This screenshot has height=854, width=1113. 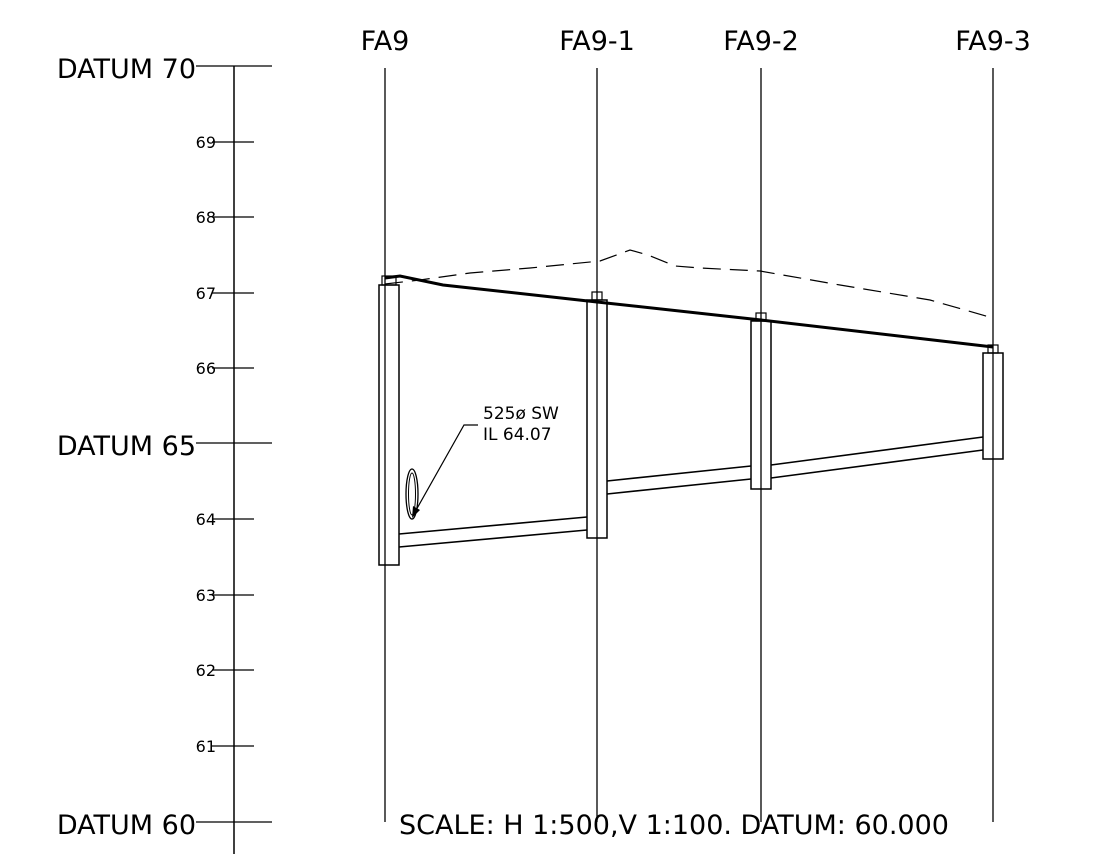 I want to click on pipe-1-top, so click(x=493, y=525).